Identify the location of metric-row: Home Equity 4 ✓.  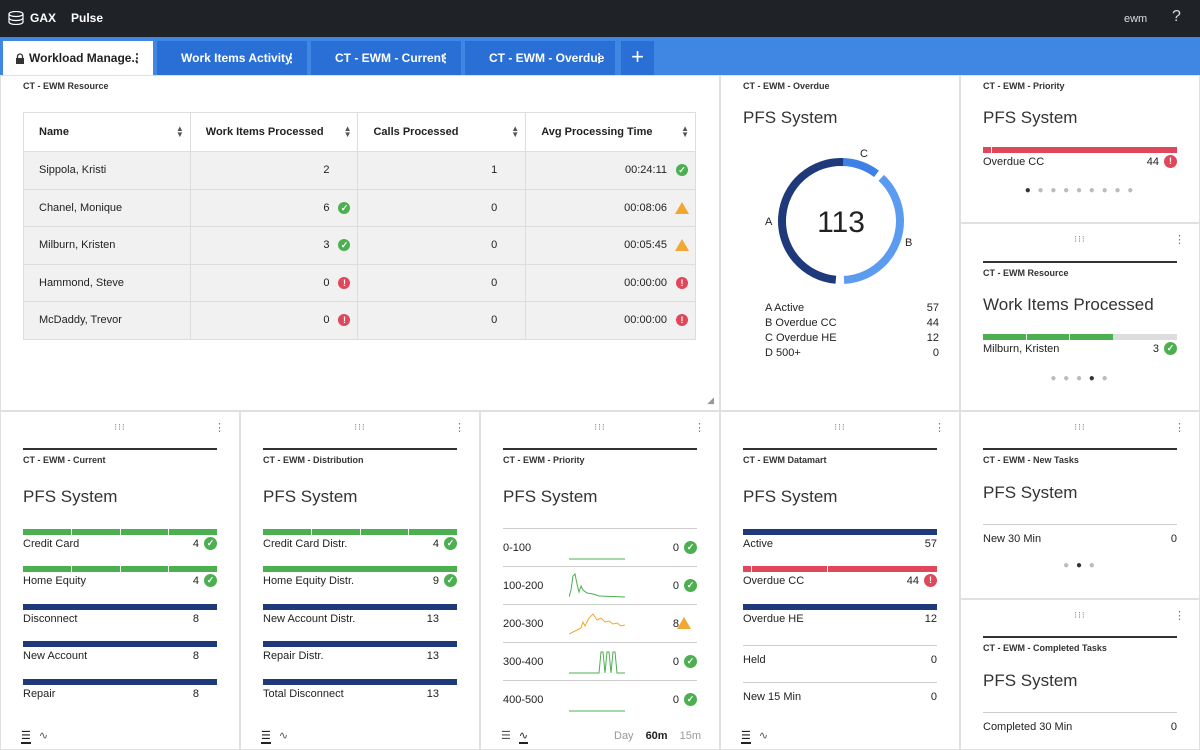
(120, 584).